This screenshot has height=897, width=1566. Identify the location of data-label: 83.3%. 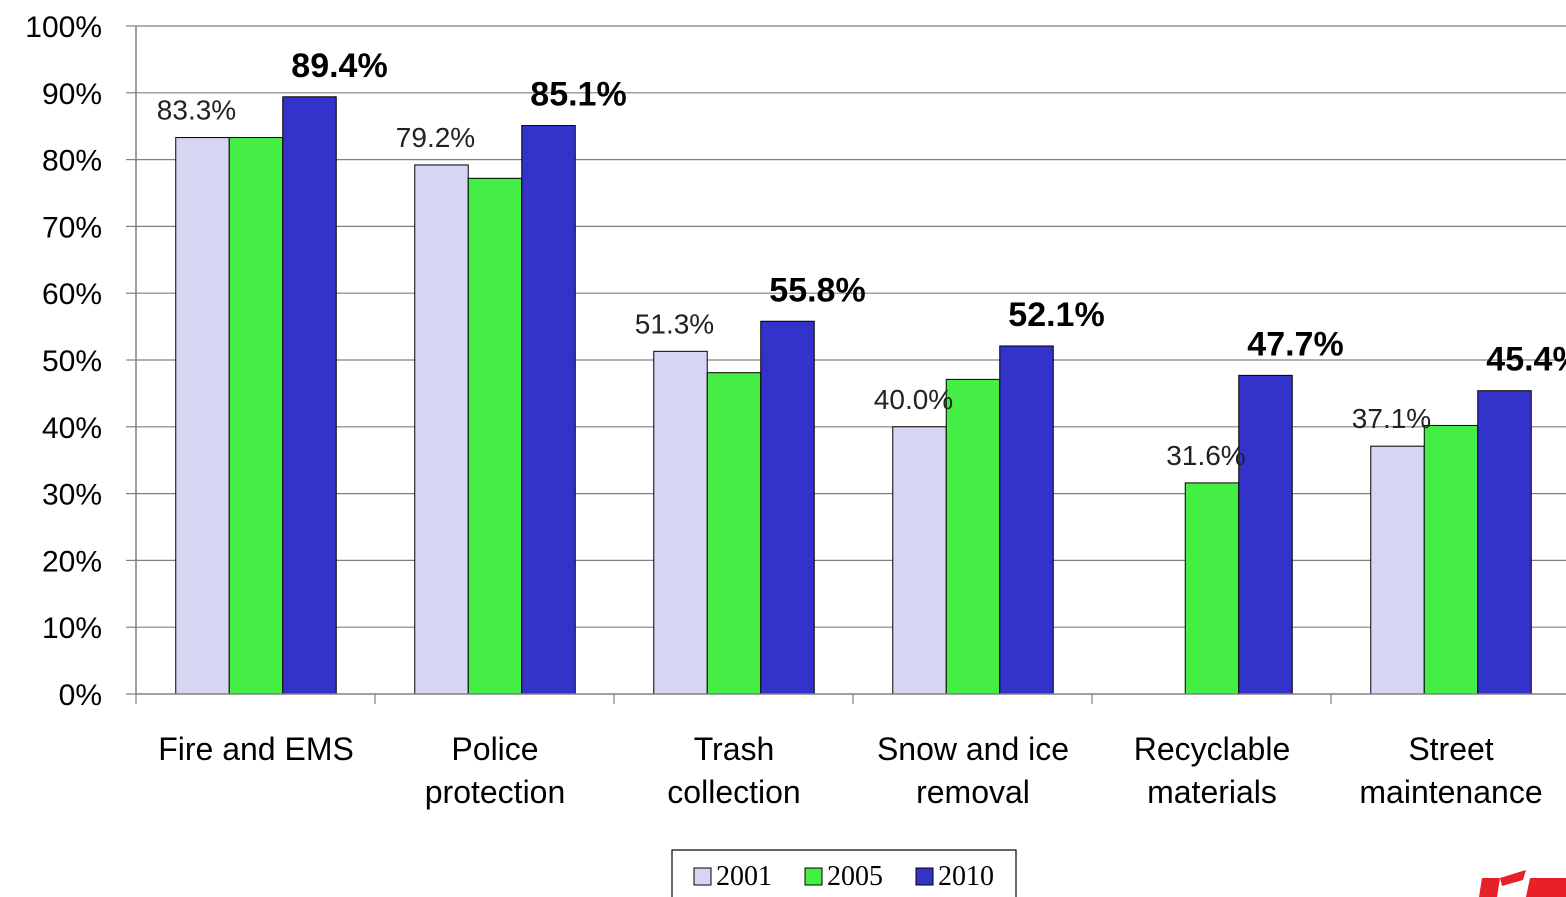
(196, 110).